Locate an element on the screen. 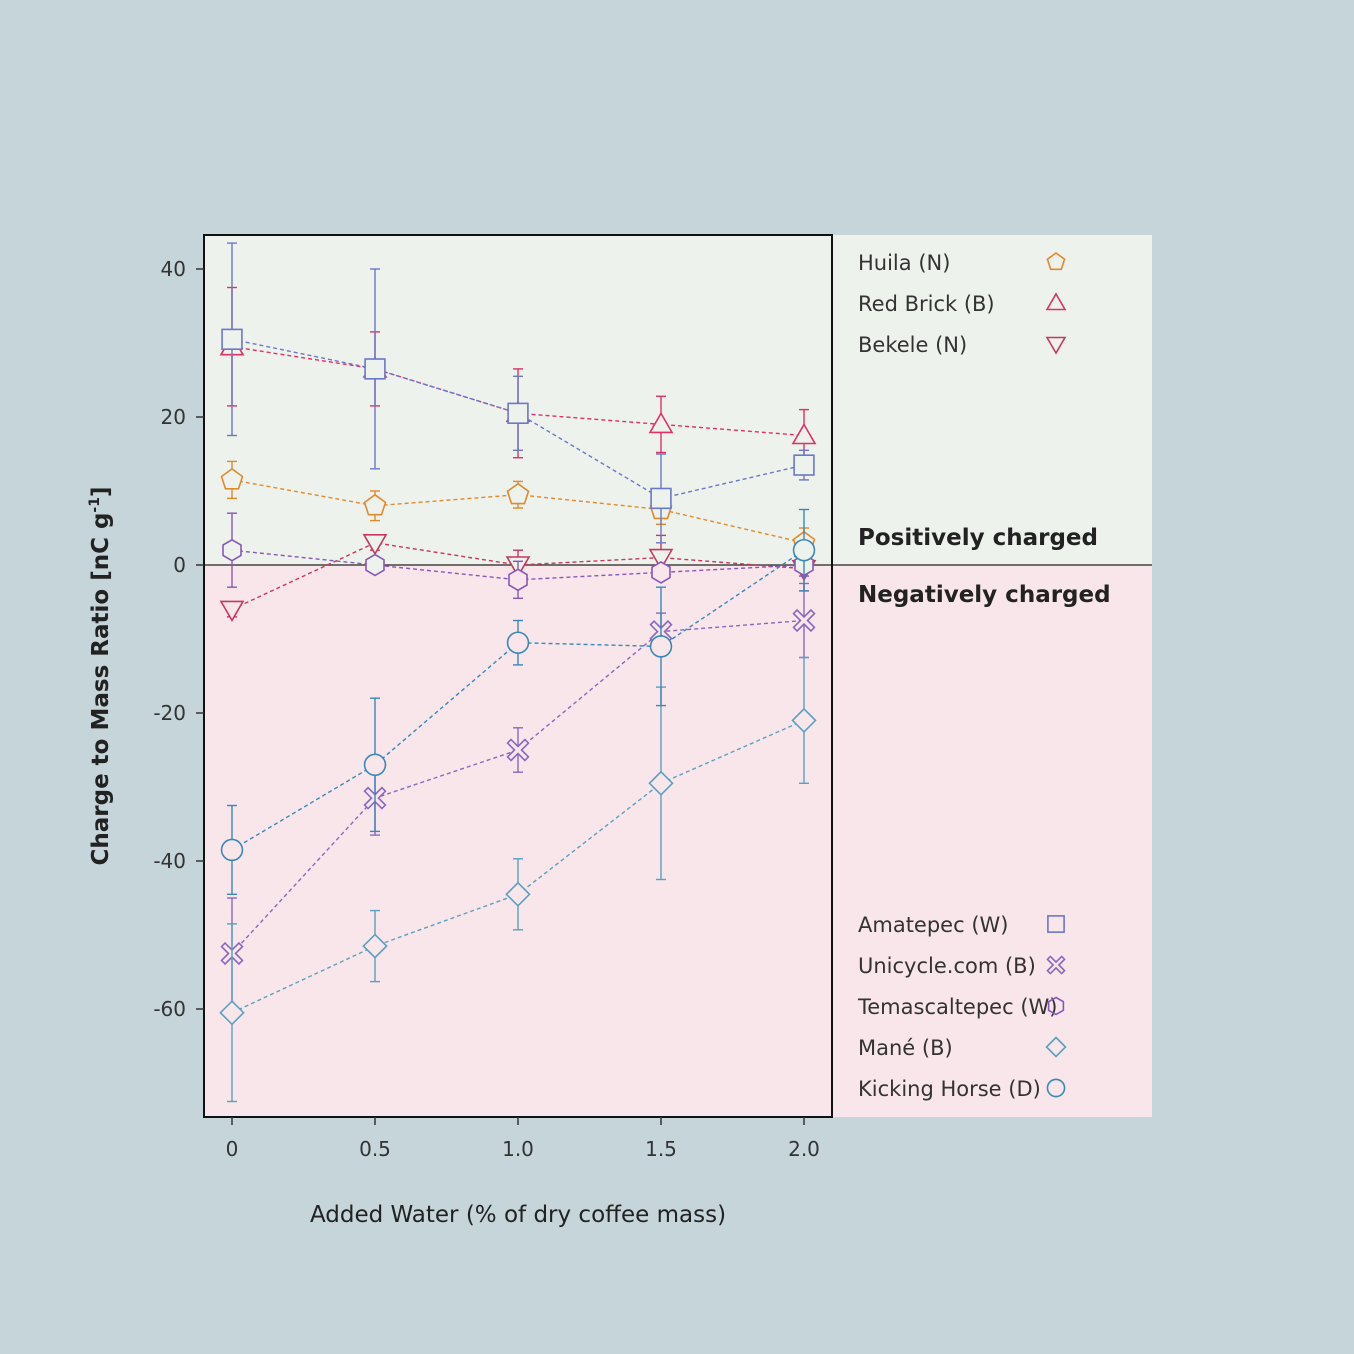 Image resolution: width=1354 pixels, height=1354 pixels. legend-label: Unicycle.com (B) is located at coordinates (947, 966).